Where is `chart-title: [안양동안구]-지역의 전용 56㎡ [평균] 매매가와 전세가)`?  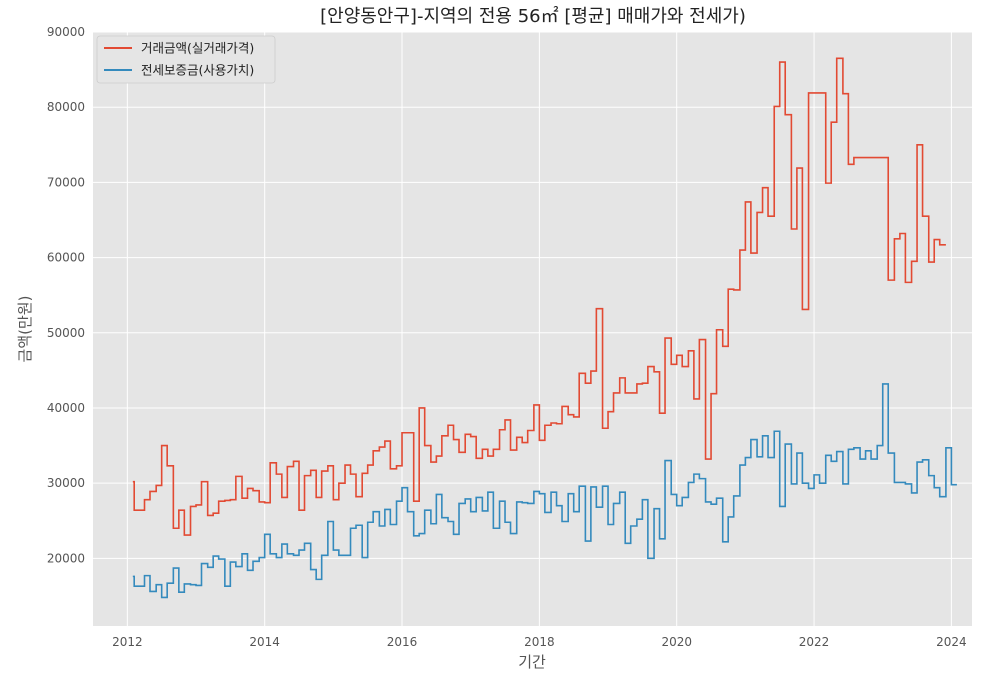 chart-title: [안양동안구]-지역의 전용 56㎡ [평균] 매매가와 전세가) is located at coordinates (533, 16).